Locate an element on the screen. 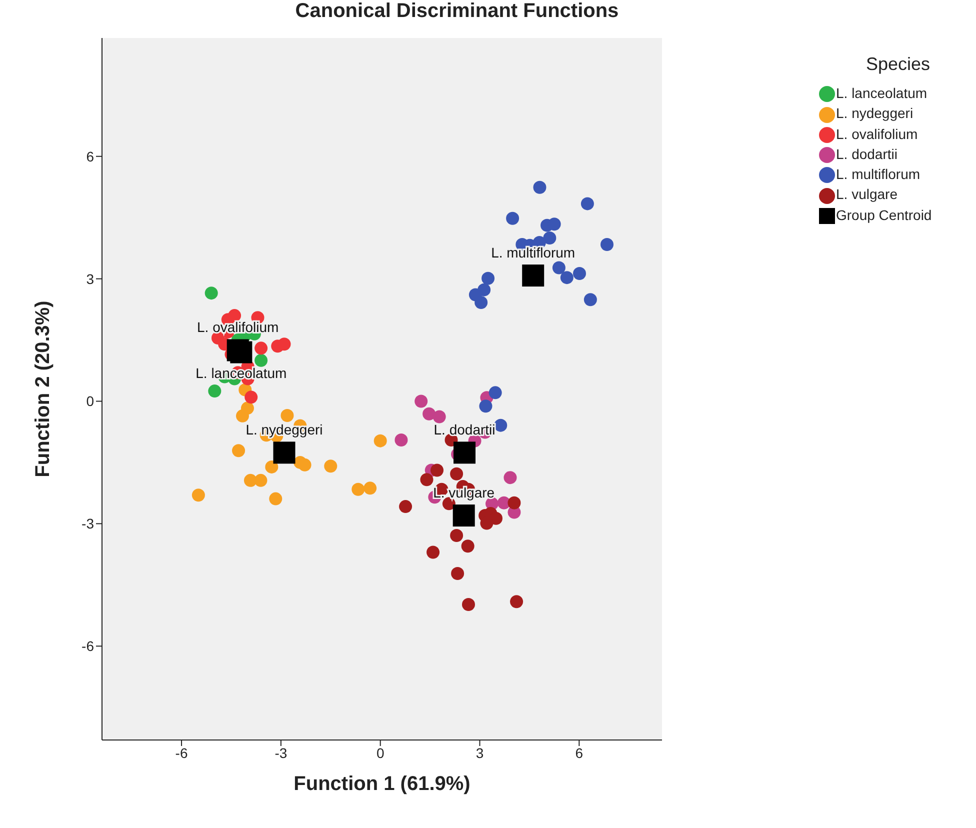  y-tick-label: 6 is located at coordinates (90, 156).